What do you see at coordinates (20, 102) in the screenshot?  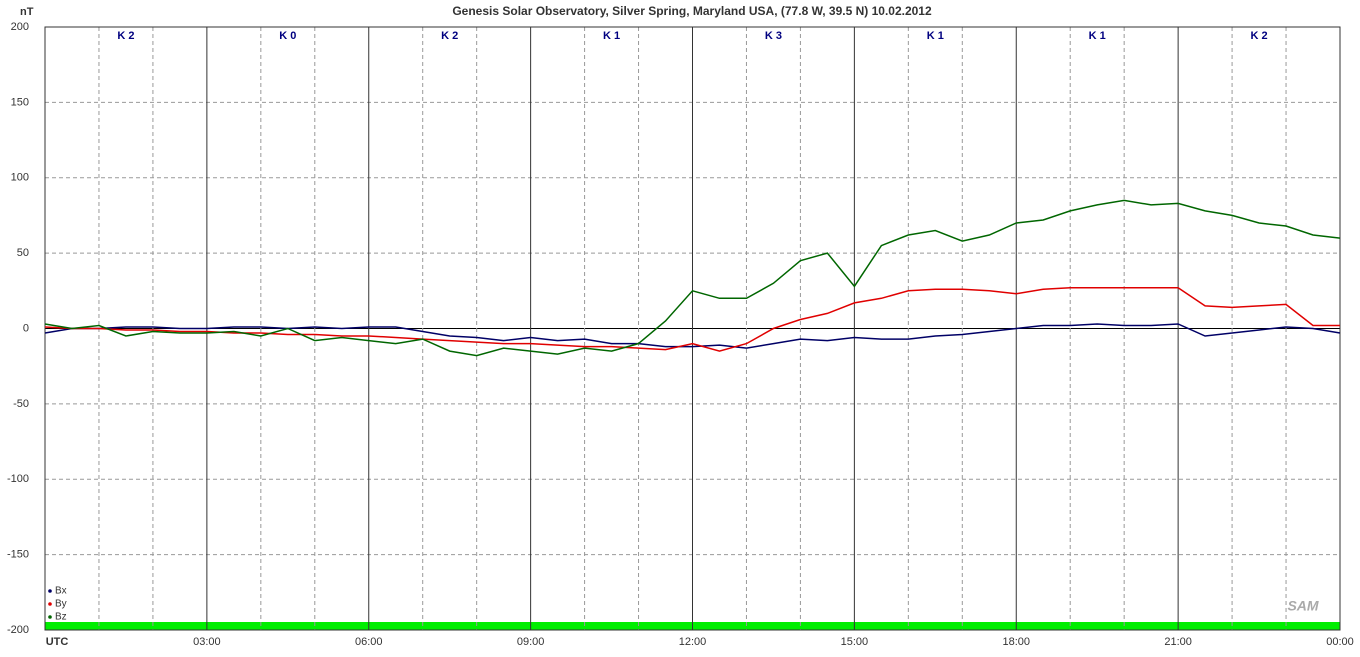 I see `y-tick-label: 150` at bounding box center [20, 102].